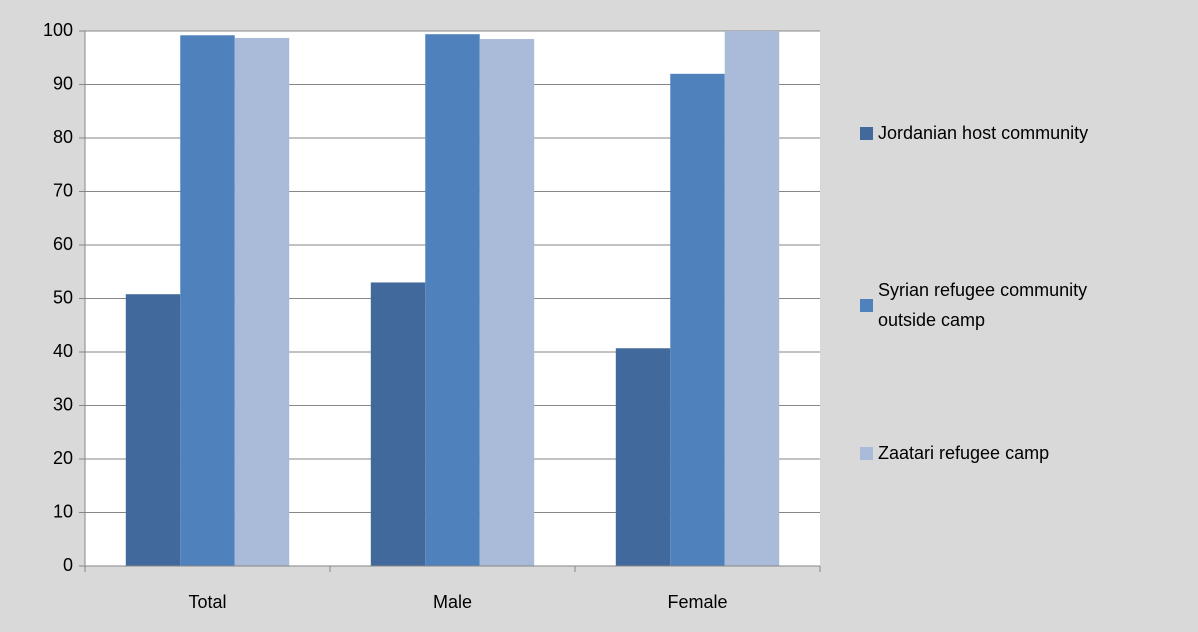 Image resolution: width=1198 pixels, height=632 pixels. I want to click on y-tick-label: 60, so click(63, 244).